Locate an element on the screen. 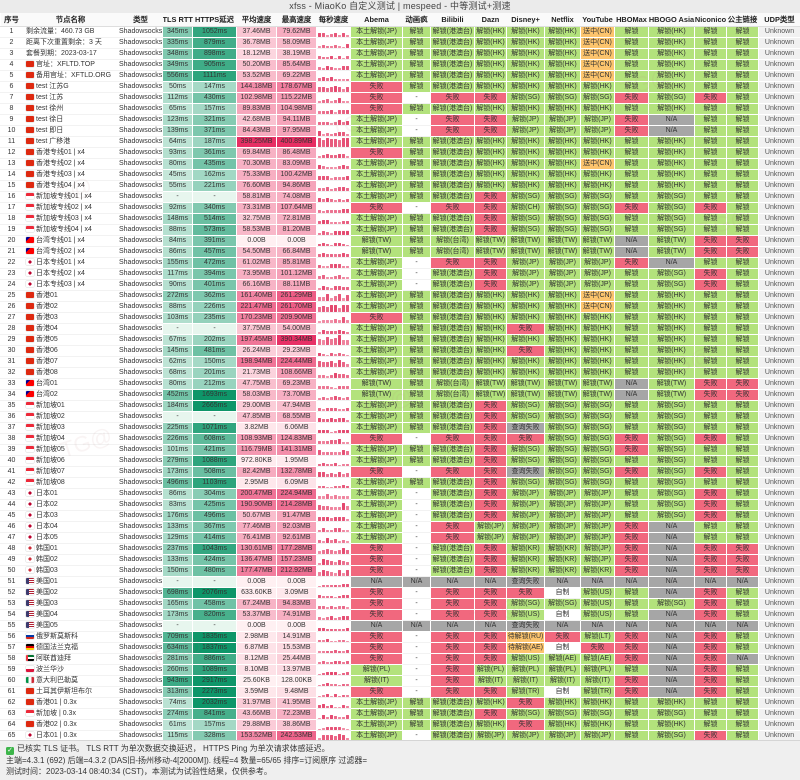 The width and height of the screenshot is (800, 780). abema-status: 解锁(TW) is located at coordinates (376, 241).